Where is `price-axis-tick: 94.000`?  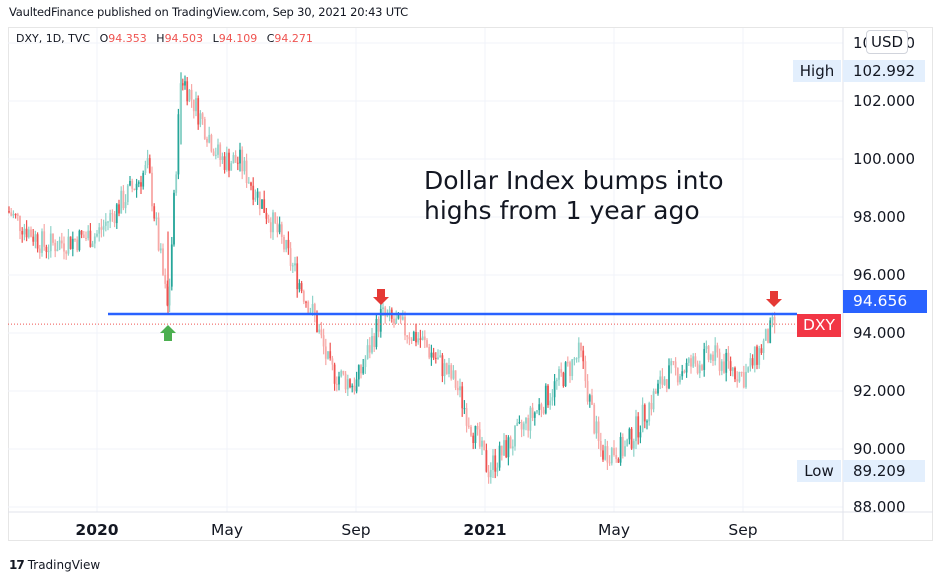 price-axis-tick: 94.000 is located at coordinates (879, 333).